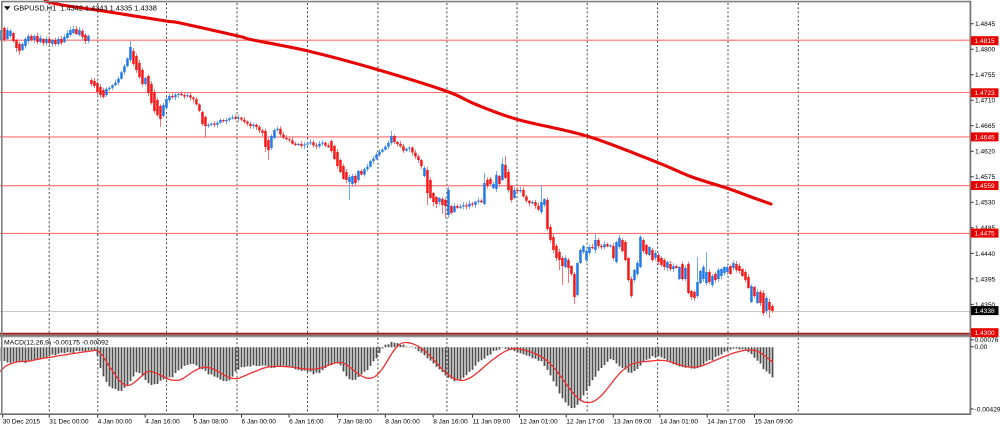 This screenshot has width=1000, height=435. Describe the element at coordinates (306, 422) in the screenshot. I see `svg-text: 6 Jan 16:00` at that location.